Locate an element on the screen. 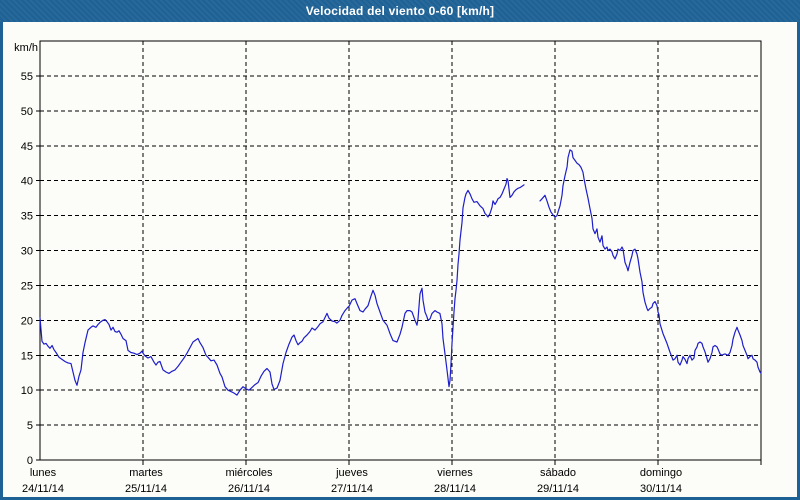 The image size is (800, 500). x-axis-date-label: 24/11/14 is located at coordinates (43, 489).